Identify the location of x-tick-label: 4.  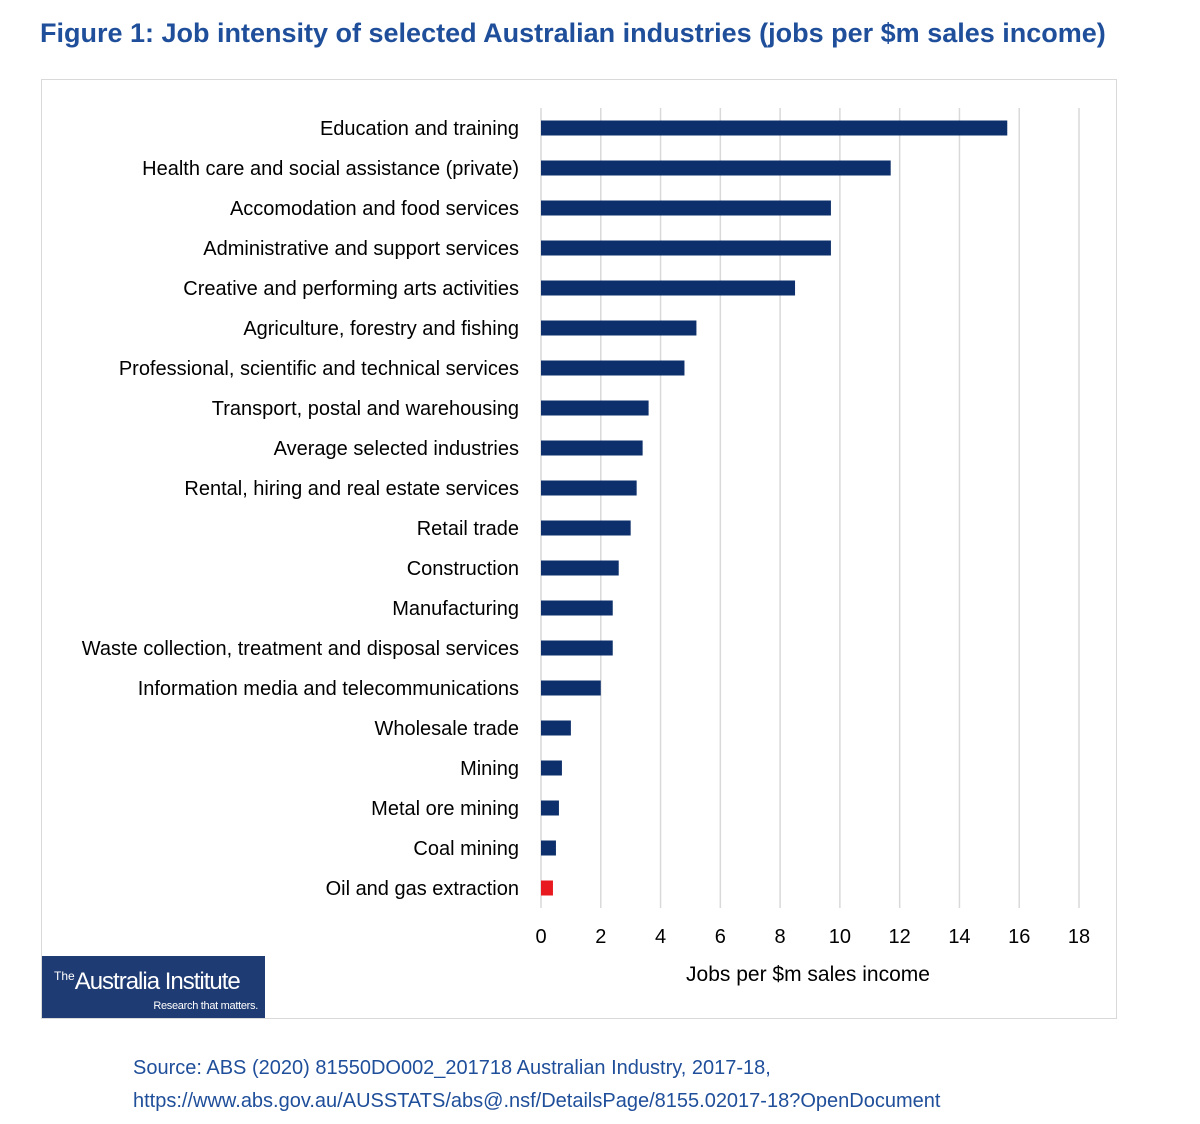
(660, 937).